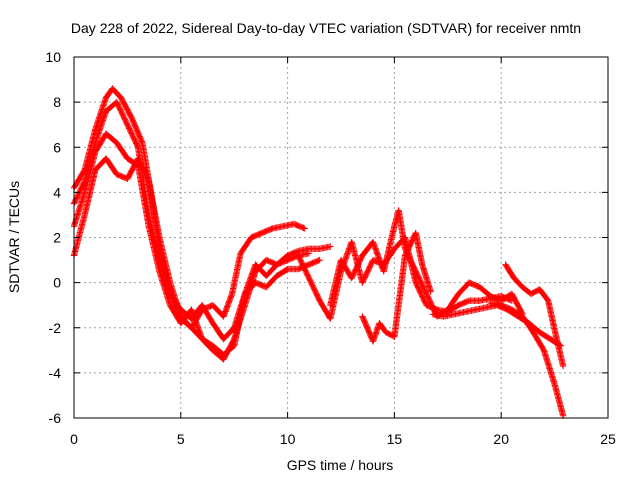 The image size is (640, 485). Describe the element at coordinates (181, 439) in the screenshot. I see `x-tick-label: 5` at that location.